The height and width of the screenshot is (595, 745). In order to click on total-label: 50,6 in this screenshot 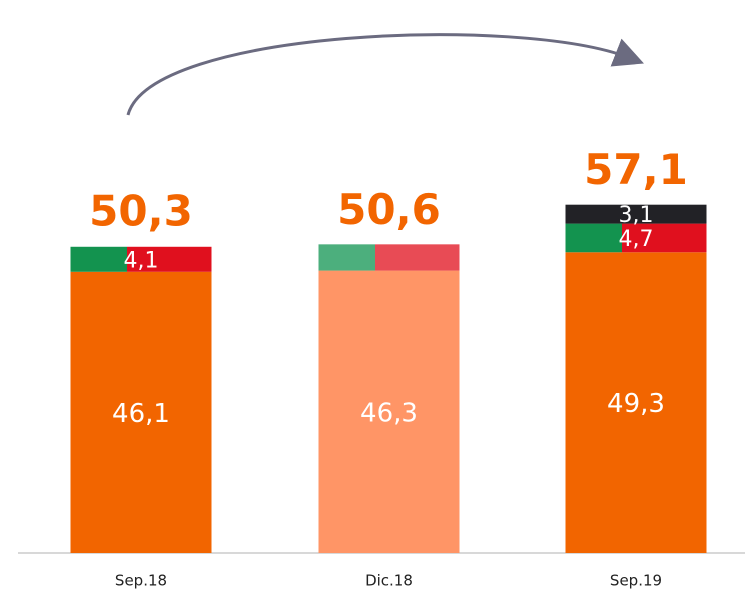, I will do `click(389, 209)`.